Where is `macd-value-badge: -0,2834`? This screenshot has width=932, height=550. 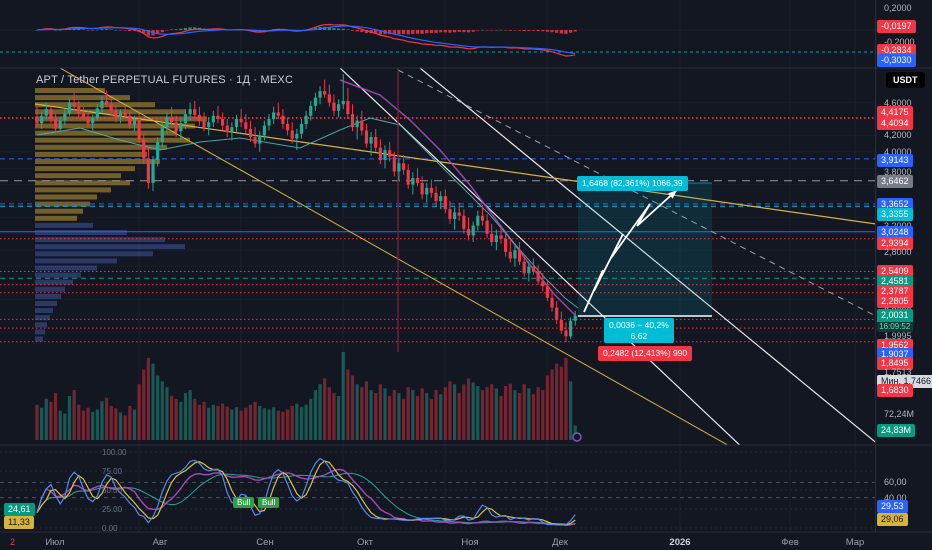 macd-value-badge: -0,2834 is located at coordinates (896, 50).